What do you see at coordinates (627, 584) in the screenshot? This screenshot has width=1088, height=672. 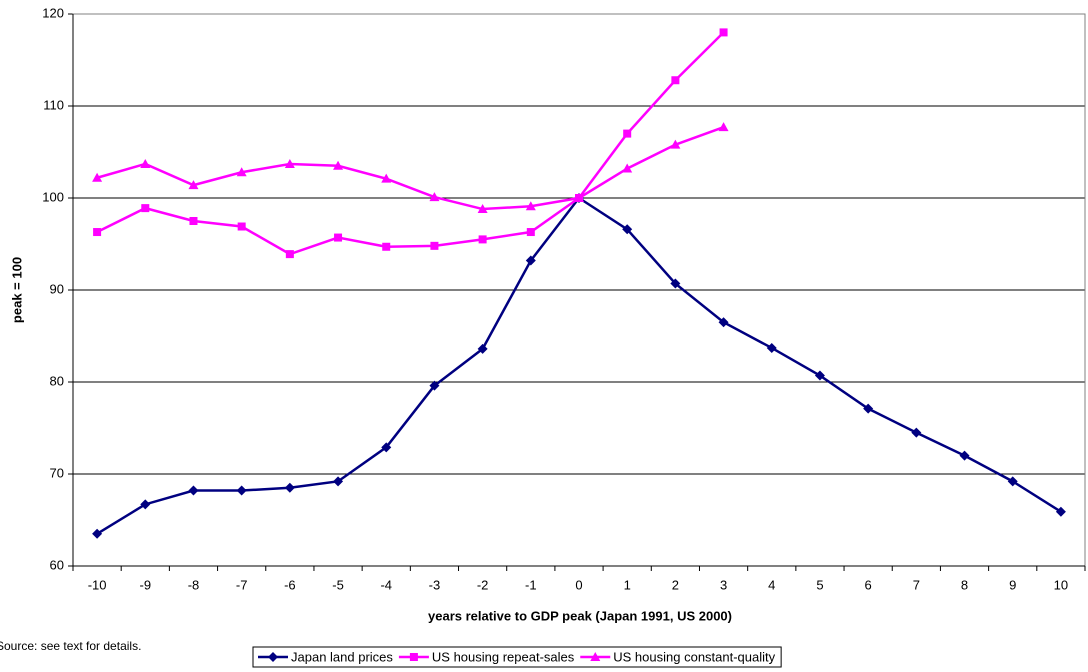 I see `x-tick-label: 1` at bounding box center [627, 584].